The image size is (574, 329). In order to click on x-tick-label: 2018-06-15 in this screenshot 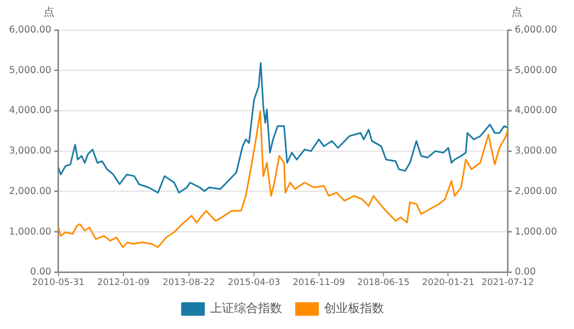, I will do `click(383, 283)`.